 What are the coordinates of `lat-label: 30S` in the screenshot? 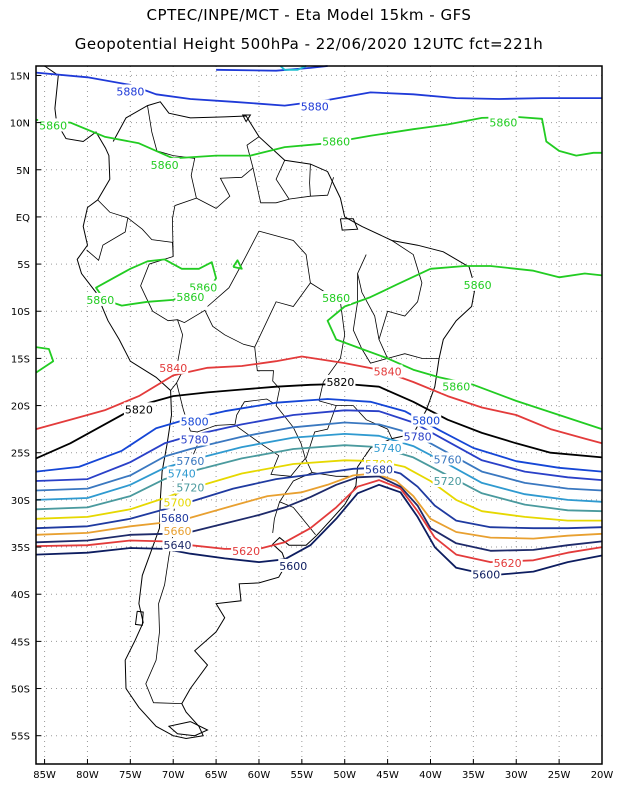 It's located at (20, 501).